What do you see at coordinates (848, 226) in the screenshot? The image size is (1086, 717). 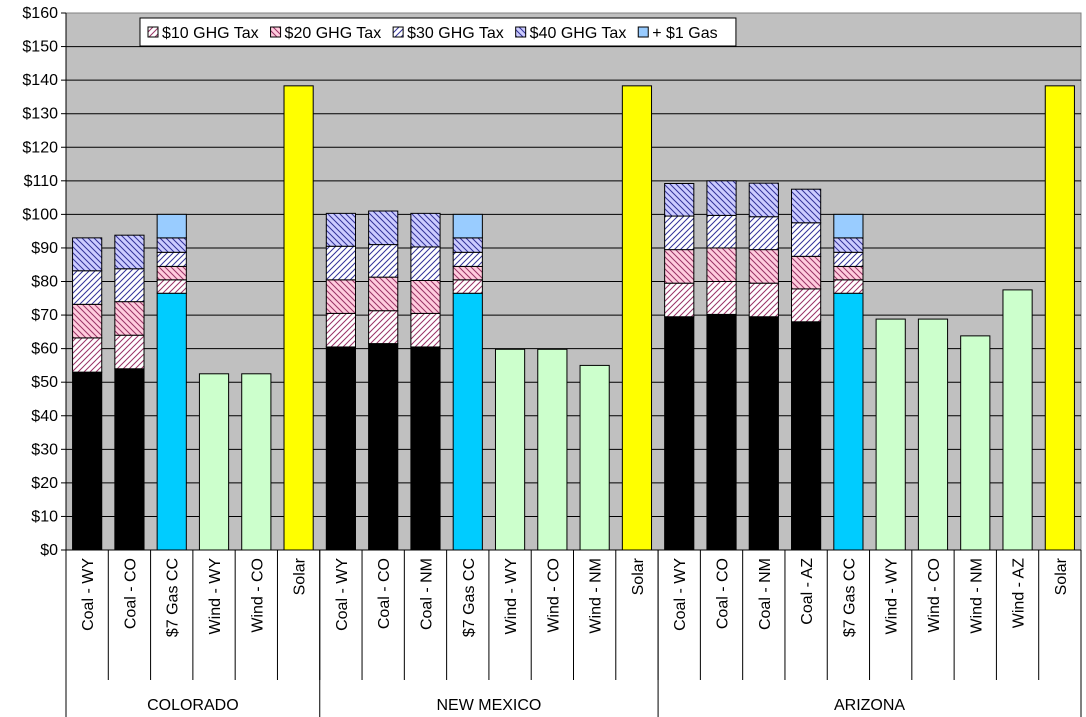 I see `bar-segment-gas1` at bounding box center [848, 226].